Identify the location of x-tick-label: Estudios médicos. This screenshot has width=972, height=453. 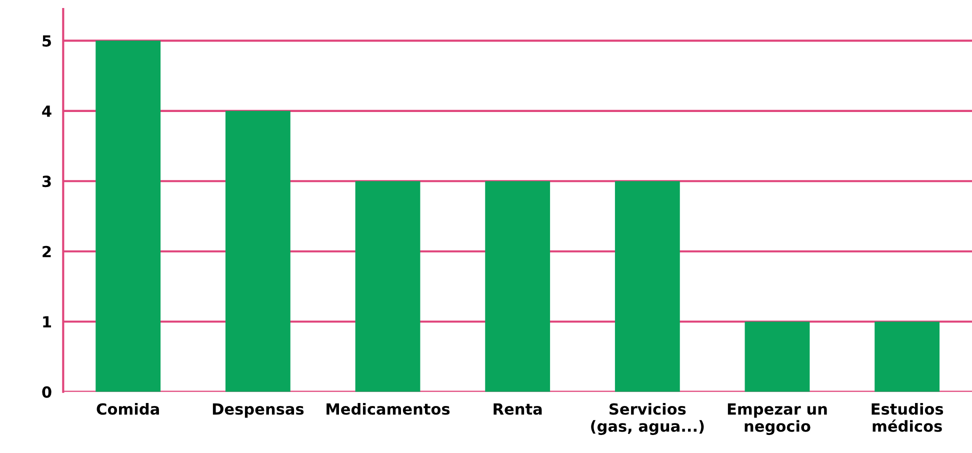
(908, 417).